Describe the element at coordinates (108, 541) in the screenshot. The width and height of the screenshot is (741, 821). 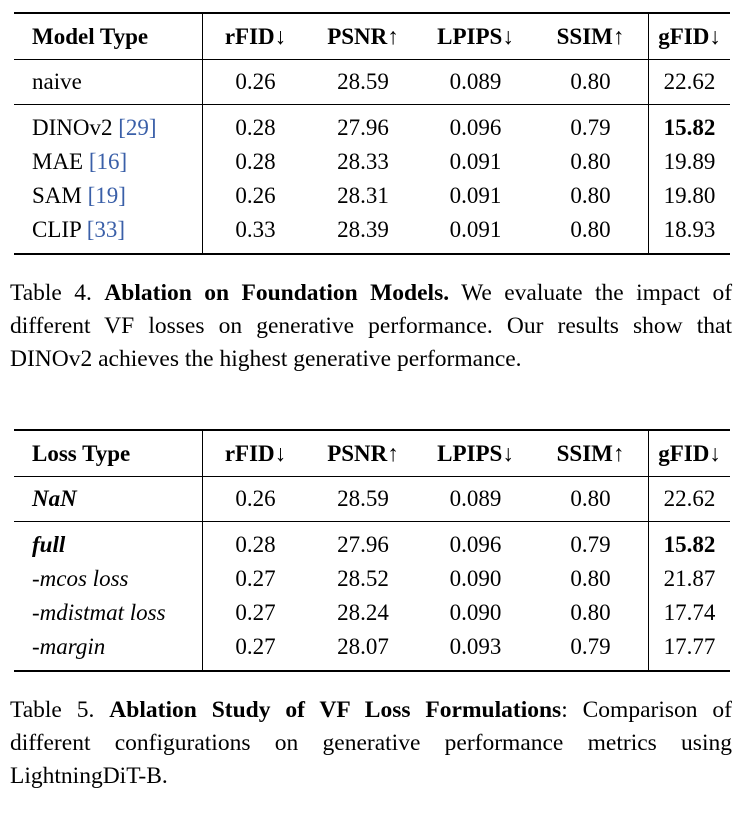
I see `loss-name: full` at that location.